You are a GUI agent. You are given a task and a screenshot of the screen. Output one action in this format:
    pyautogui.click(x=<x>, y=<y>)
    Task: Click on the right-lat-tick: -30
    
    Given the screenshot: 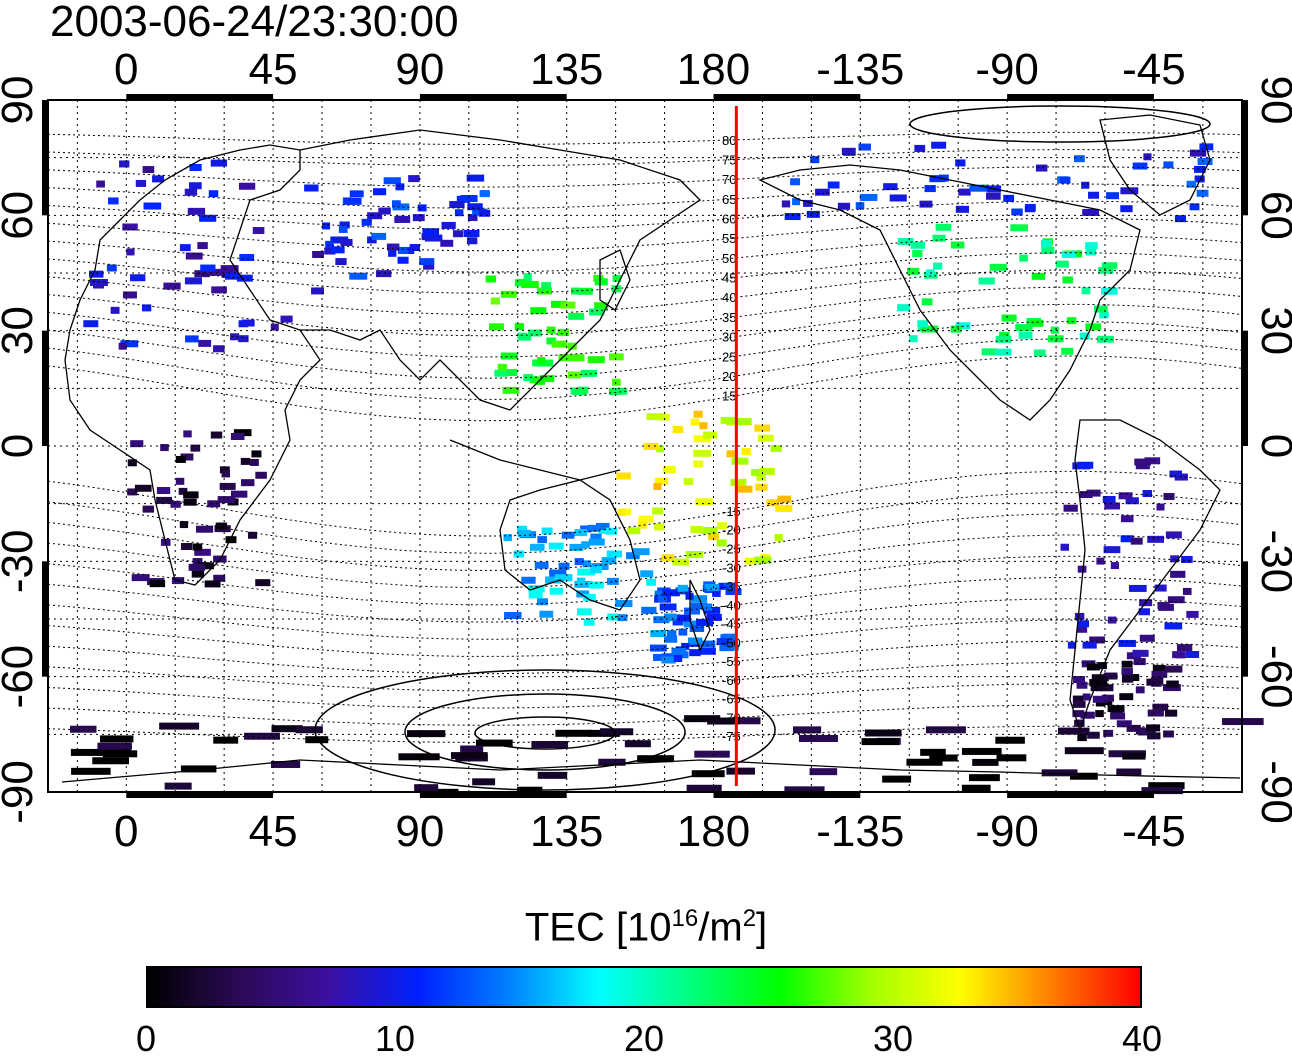 What is the action you would take?
    pyautogui.click(x=1272, y=562)
    